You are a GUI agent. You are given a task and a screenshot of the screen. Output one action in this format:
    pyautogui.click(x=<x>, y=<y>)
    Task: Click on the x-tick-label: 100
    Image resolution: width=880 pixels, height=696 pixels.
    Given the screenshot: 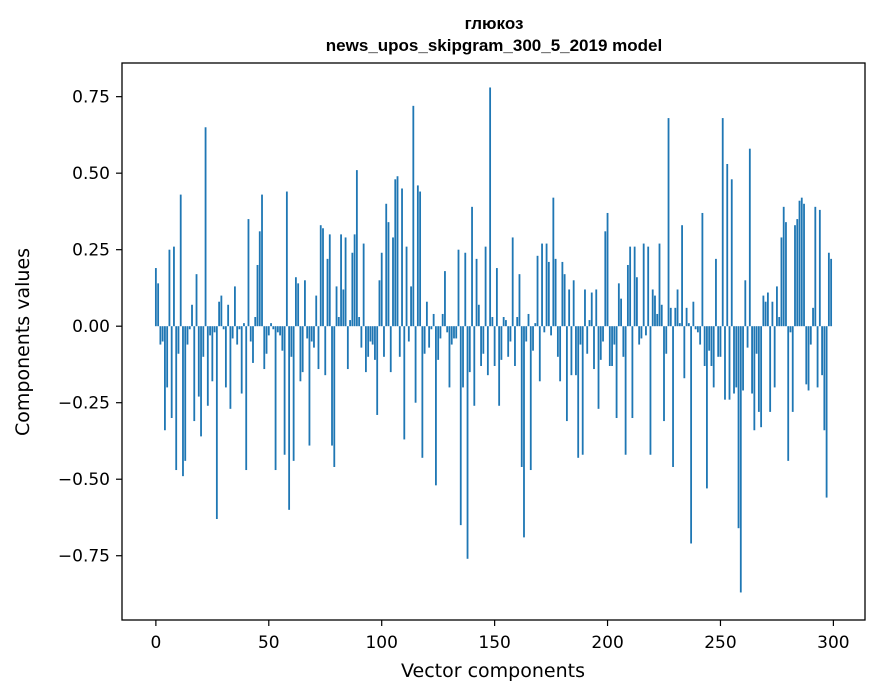 What is the action you would take?
    pyautogui.click(x=381, y=643)
    